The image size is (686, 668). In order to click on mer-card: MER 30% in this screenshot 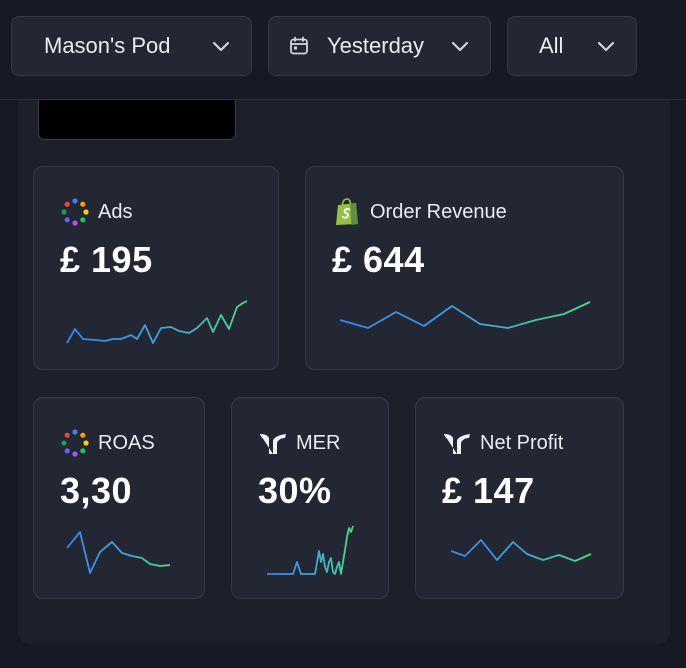, I will do `click(310, 498)`.